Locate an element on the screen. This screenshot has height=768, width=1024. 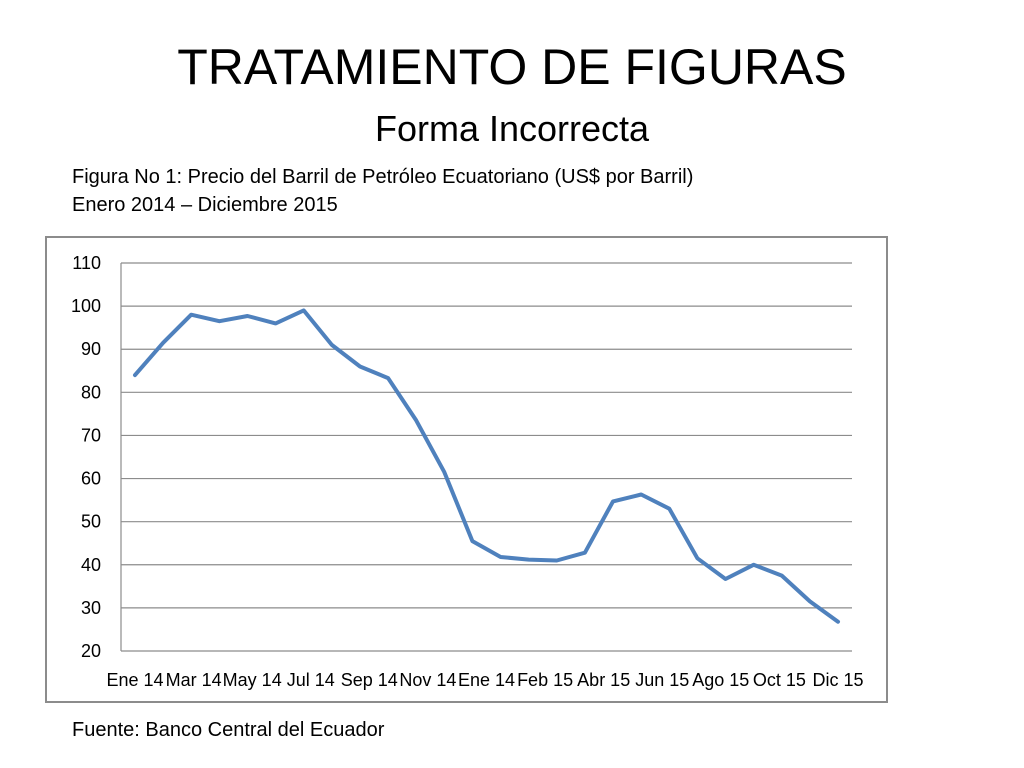
y-axis-tick-labels: 20 30 40 50 60 70 80 90 100 110 is located at coordinates (86, 457).